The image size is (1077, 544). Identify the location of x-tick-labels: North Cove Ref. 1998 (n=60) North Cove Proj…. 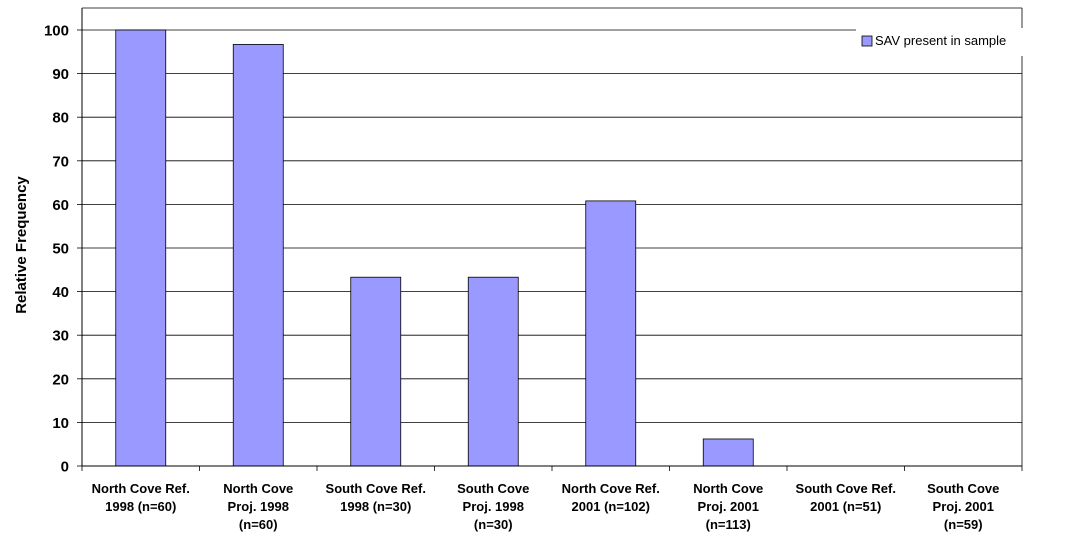
(546, 506).